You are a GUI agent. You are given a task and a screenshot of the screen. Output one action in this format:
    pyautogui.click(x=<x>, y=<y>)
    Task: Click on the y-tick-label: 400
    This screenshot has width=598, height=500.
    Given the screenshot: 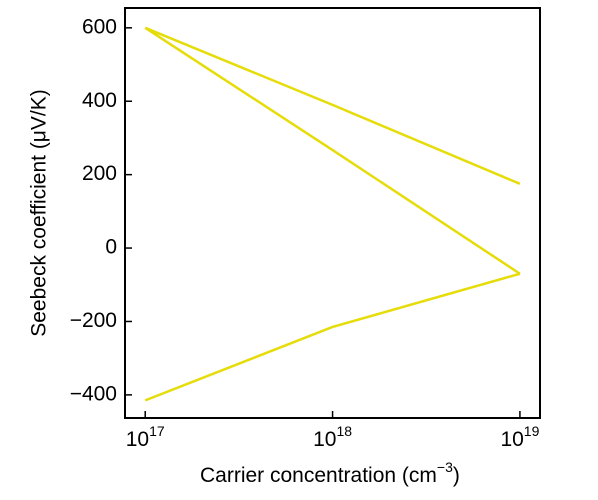 What is the action you would take?
    pyautogui.click(x=99, y=100)
    